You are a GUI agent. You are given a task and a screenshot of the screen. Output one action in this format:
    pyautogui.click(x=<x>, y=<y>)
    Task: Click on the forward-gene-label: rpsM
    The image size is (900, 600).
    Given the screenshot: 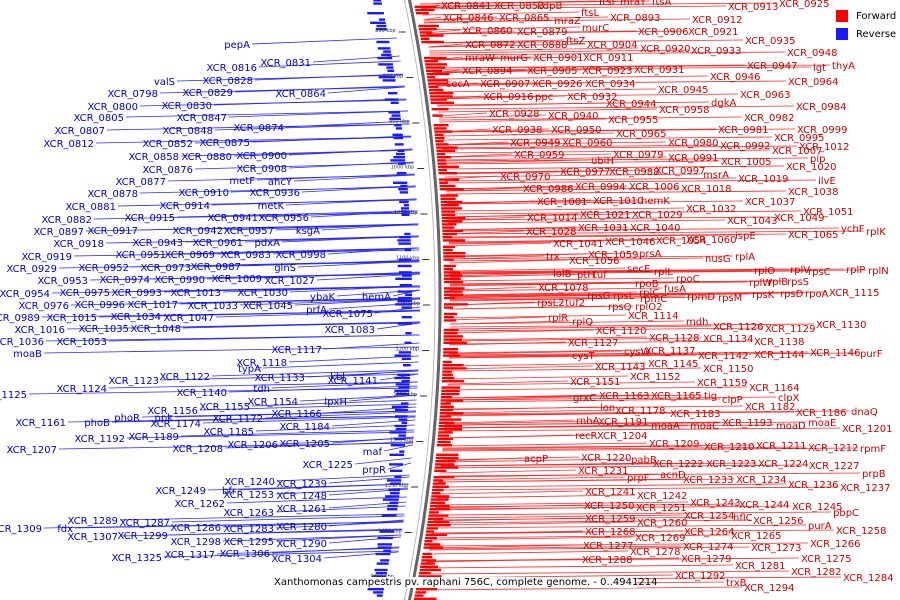 What is the action you would take?
    pyautogui.click(x=730, y=298)
    